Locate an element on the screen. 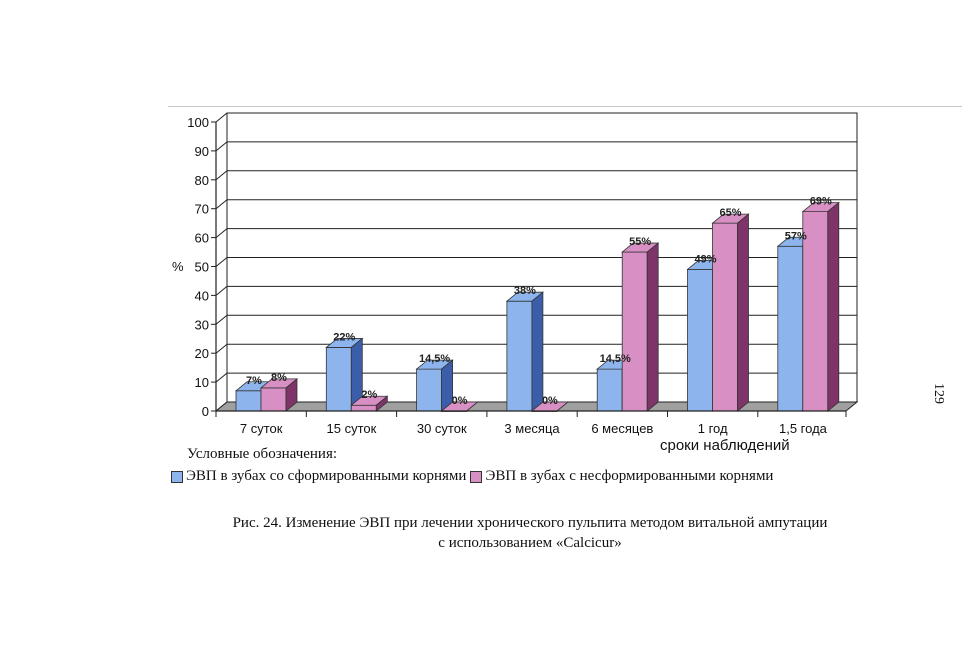  data-label: 38% is located at coordinates (525, 291).